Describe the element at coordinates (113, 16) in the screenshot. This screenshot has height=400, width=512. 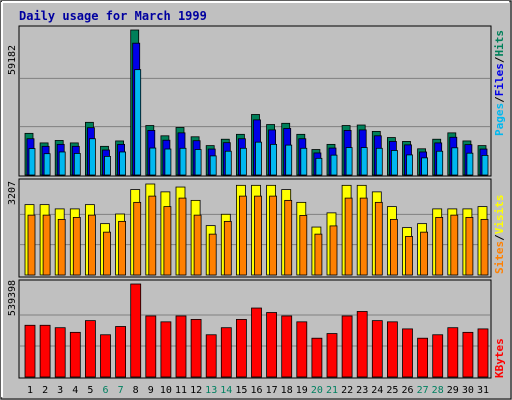
I see `chart-title: Daily usage for March 1999` at that location.